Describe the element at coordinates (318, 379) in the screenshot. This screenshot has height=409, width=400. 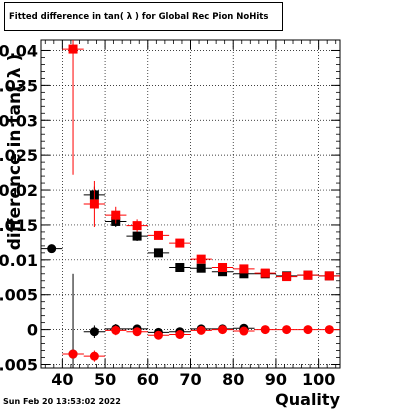
I see `x-tick-label: 100` at that location.